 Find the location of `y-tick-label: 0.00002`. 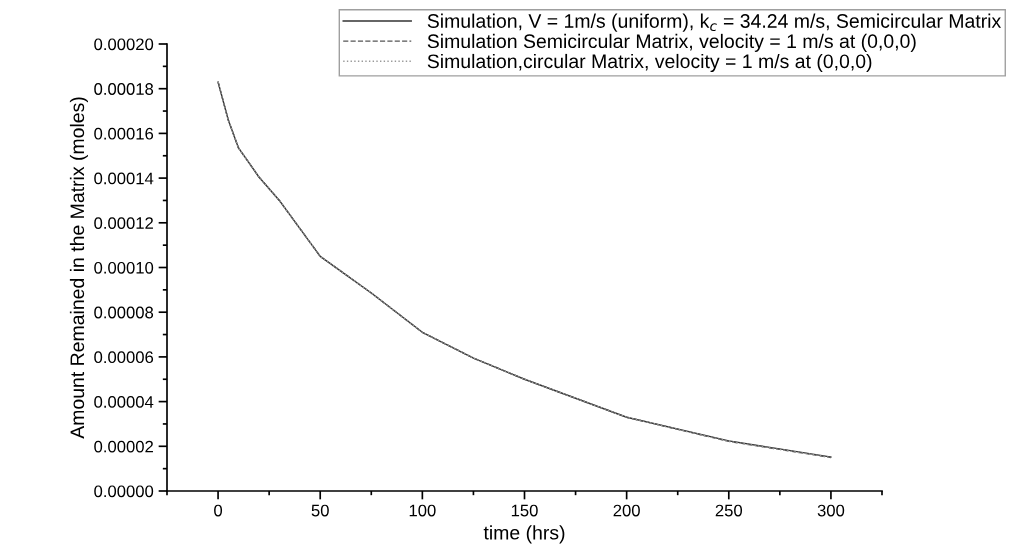

y-tick-label: 0.00002 is located at coordinates (123, 446).